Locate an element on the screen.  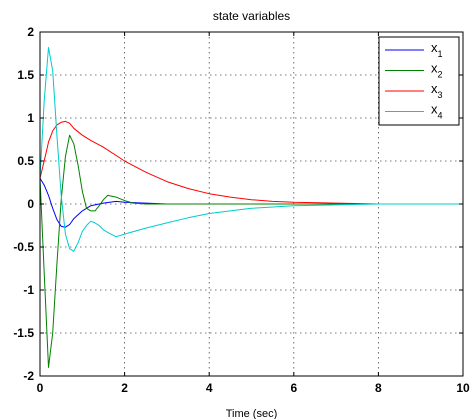
chart-title: state variables is located at coordinates (251, 16).